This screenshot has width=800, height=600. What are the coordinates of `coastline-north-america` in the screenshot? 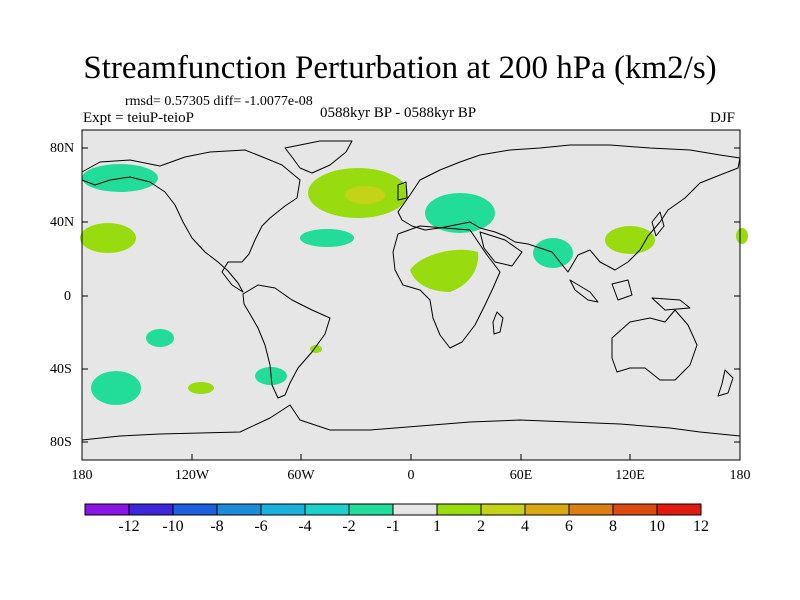 It's located at (191, 221).